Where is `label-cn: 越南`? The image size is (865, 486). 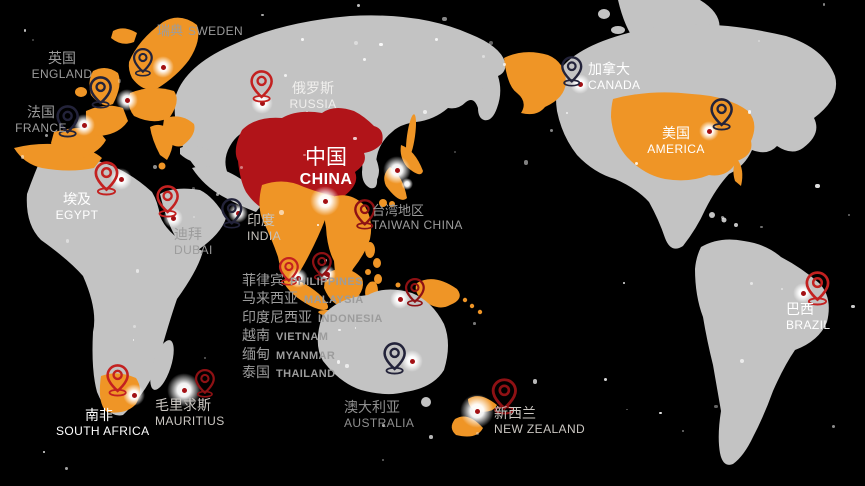
label-cn: 越南 is located at coordinates (256, 335).